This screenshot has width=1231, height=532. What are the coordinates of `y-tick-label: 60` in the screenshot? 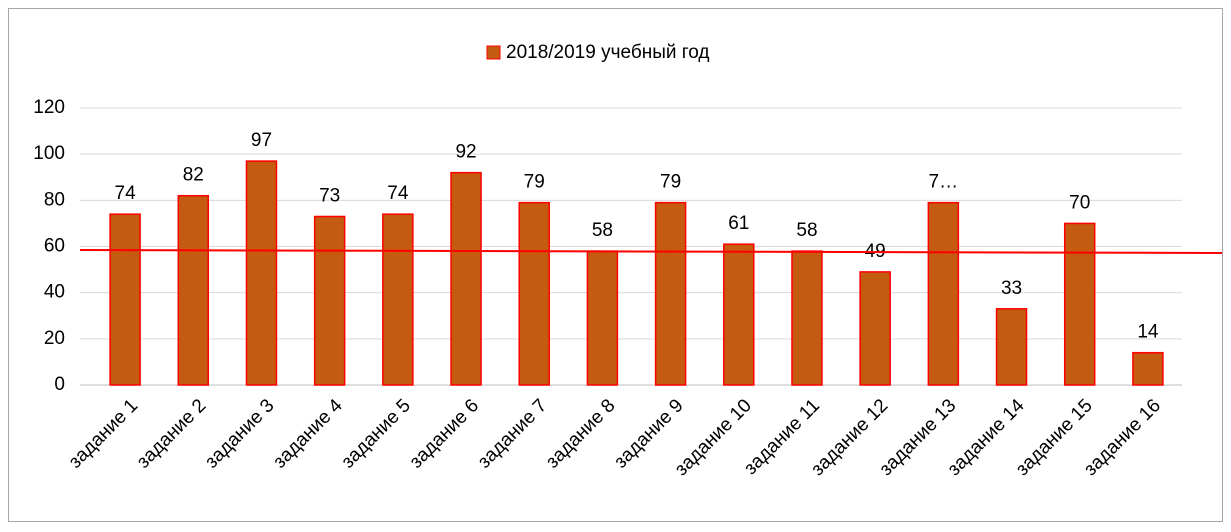 It's located at (54, 246).